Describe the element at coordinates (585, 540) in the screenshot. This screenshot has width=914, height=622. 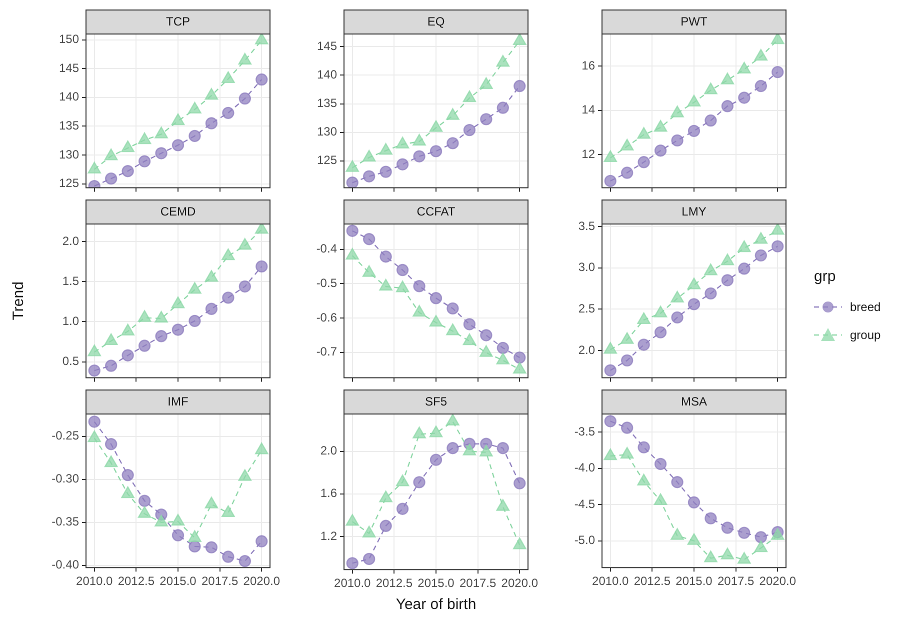
I see `y-tick-label: -5.0` at that location.